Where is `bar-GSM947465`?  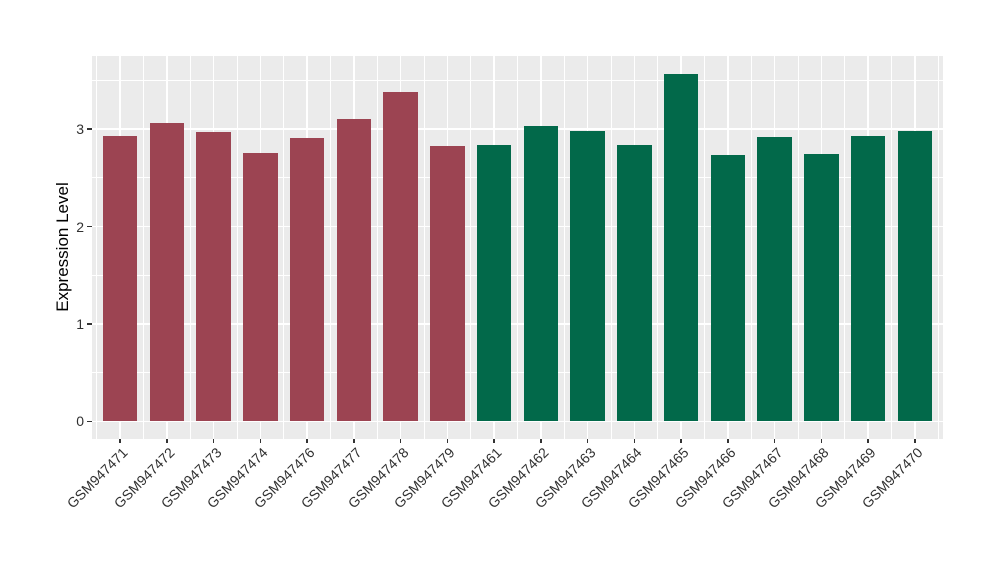
bar-GSM947465 is located at coordinates (681, 247).